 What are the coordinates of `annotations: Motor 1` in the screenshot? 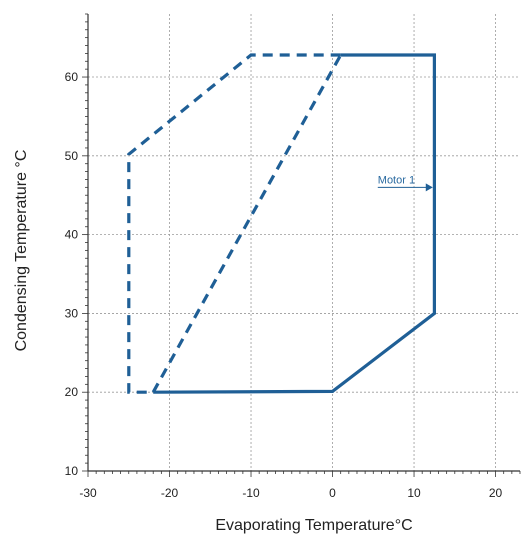 It's located at (405, 183).